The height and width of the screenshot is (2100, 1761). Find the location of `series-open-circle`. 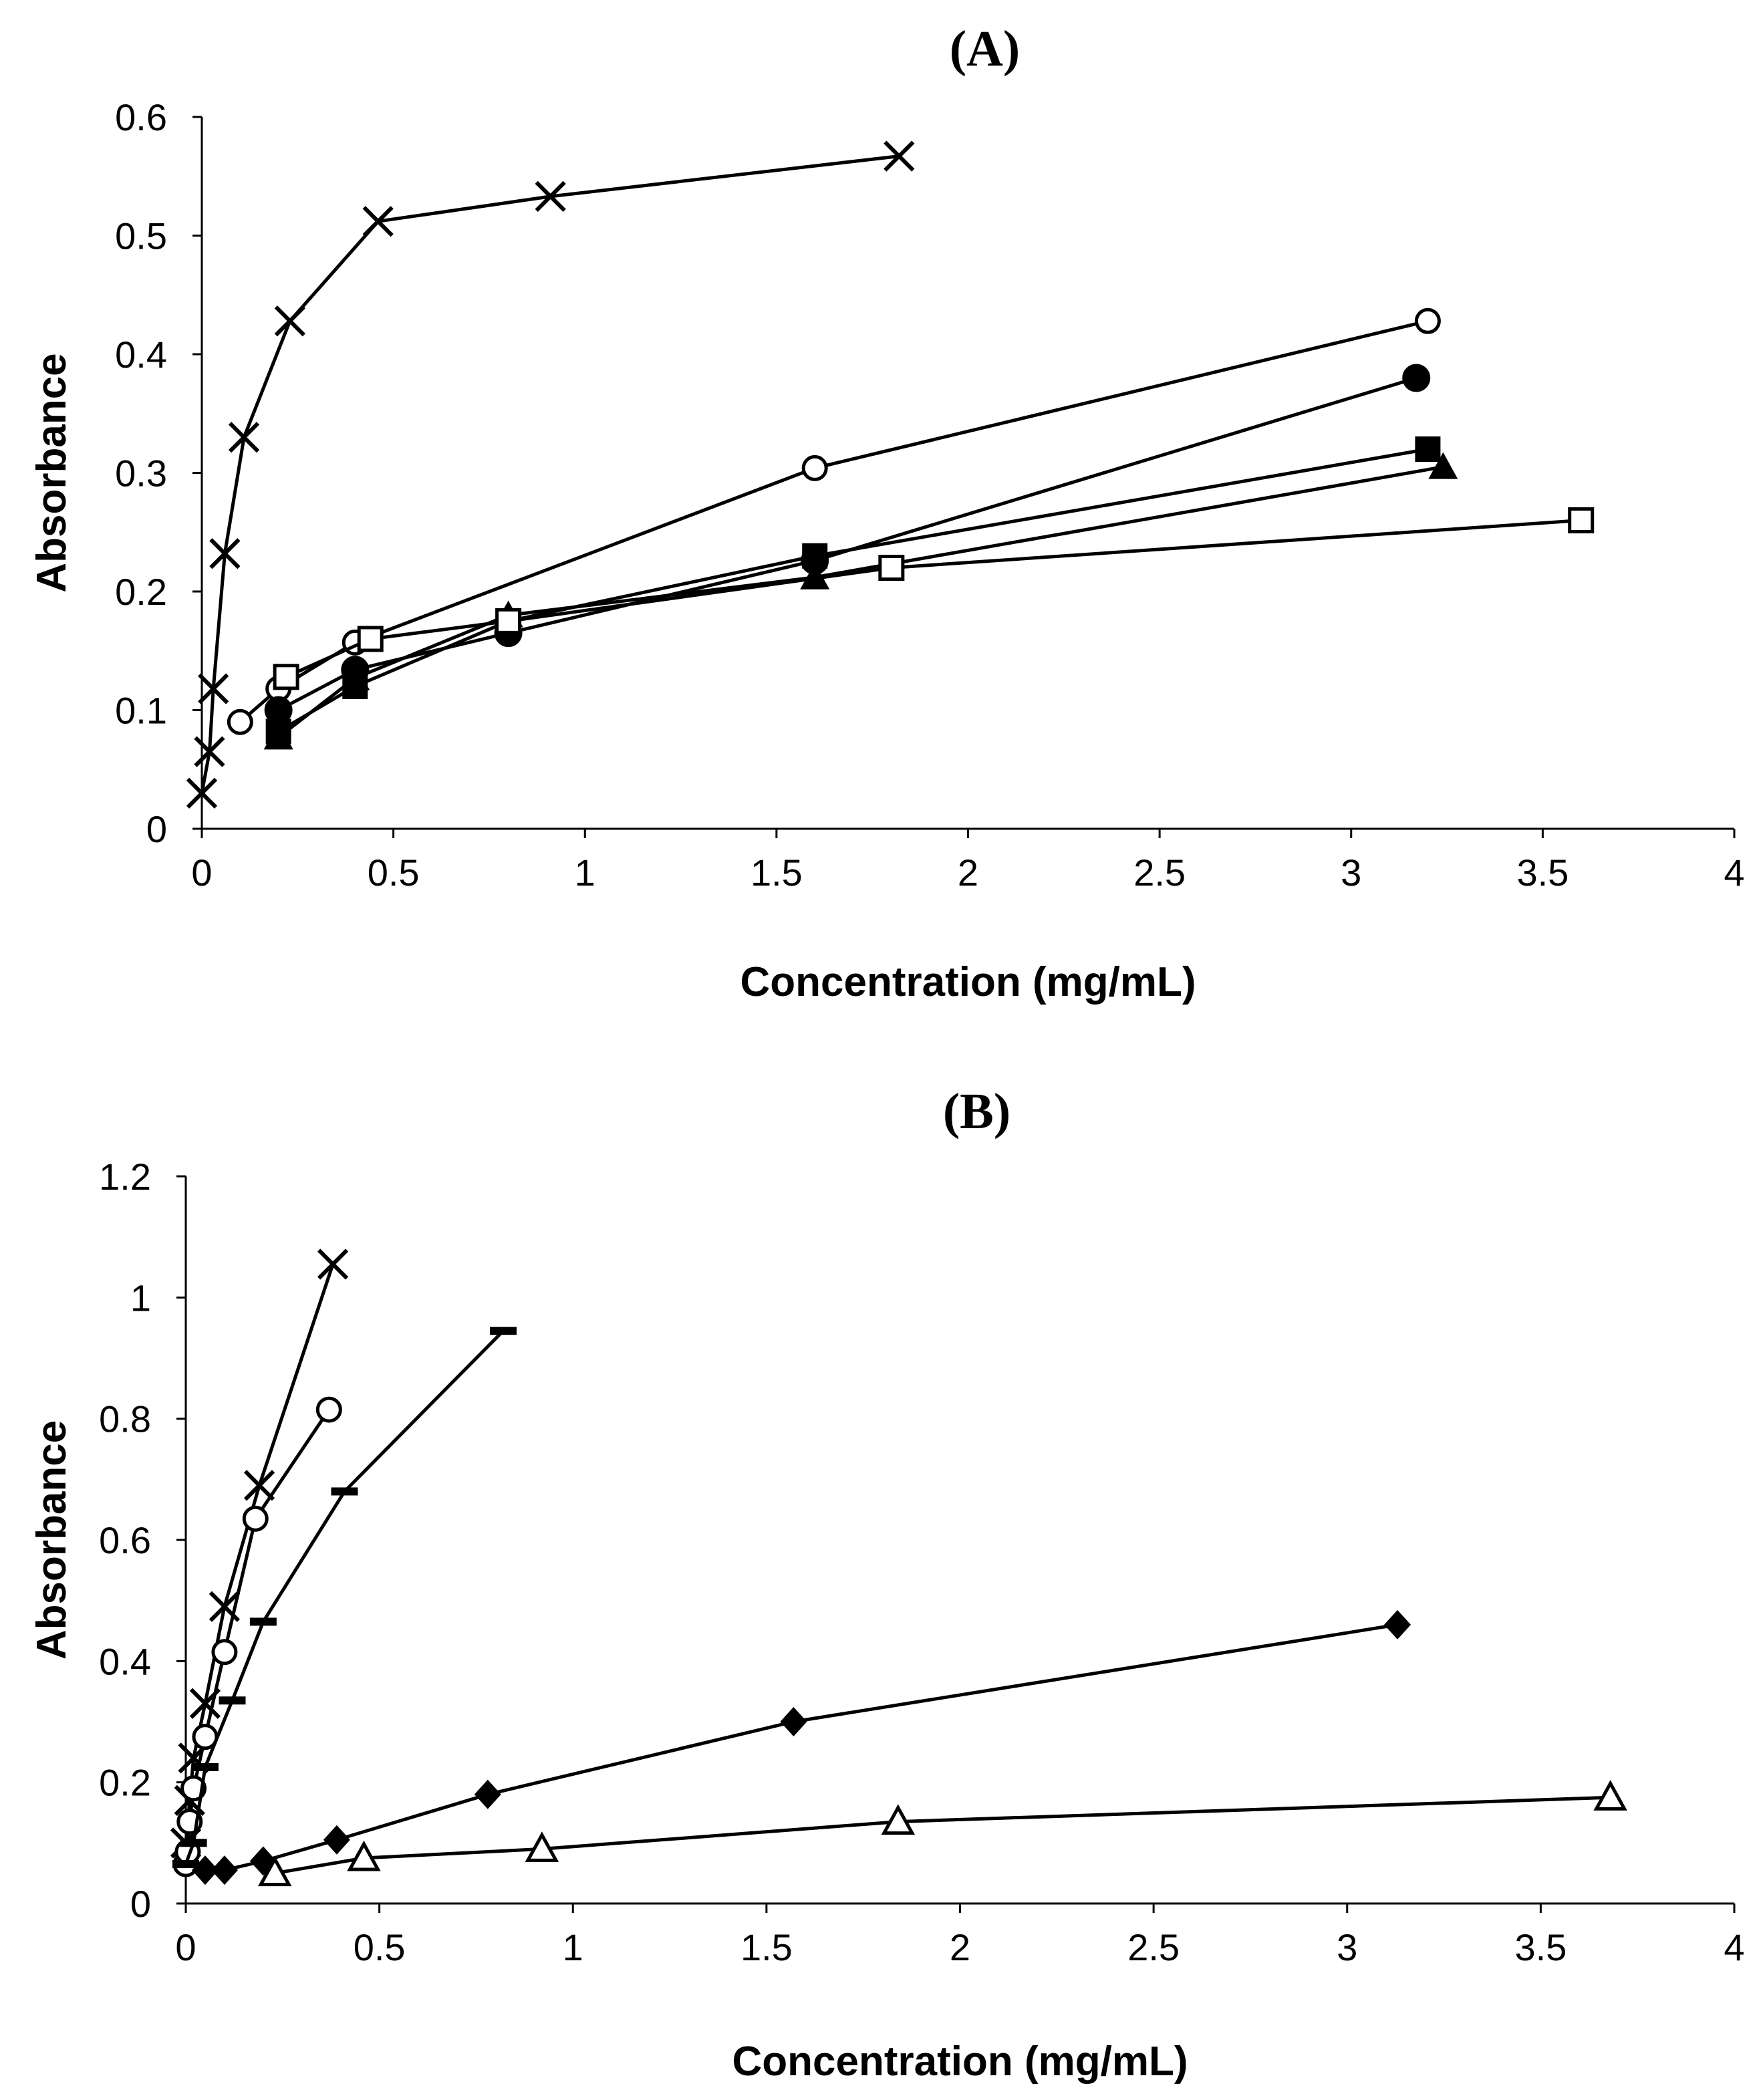

series-open-circle is located at coordinates (834, 521).